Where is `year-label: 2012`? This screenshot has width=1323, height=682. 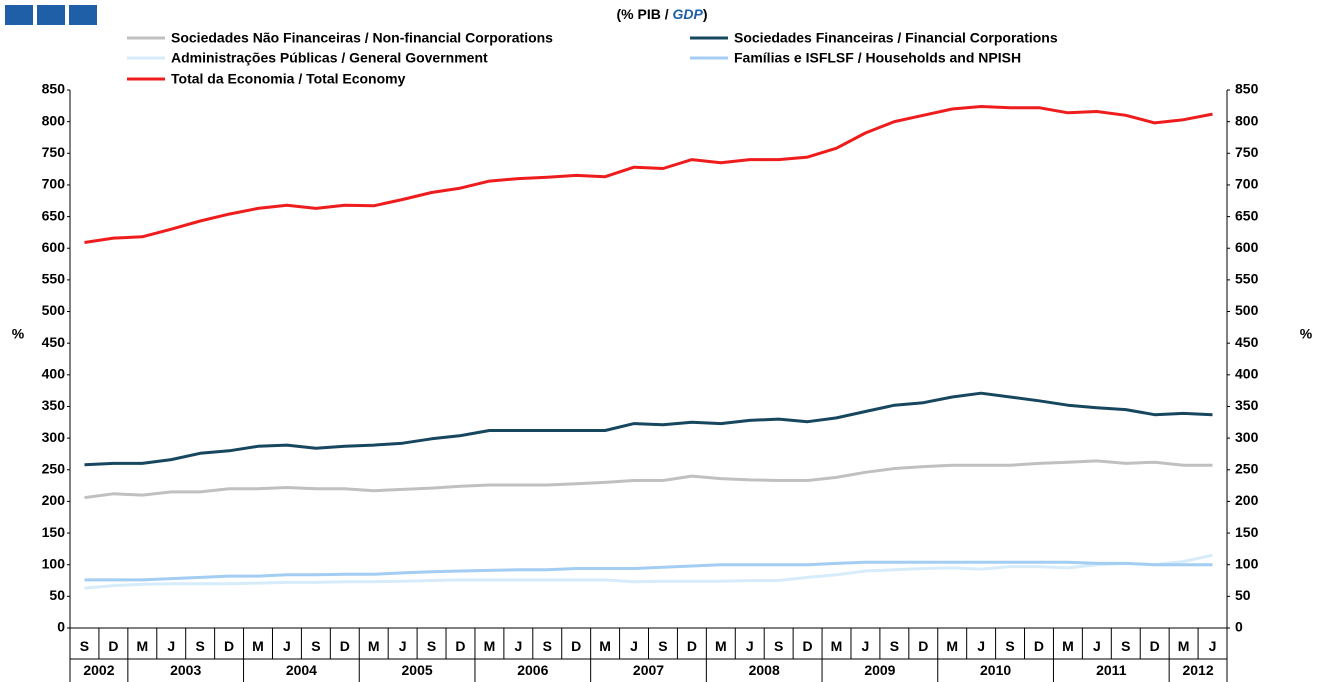
year-label: 2012 is located at coordinates (1197, 670).